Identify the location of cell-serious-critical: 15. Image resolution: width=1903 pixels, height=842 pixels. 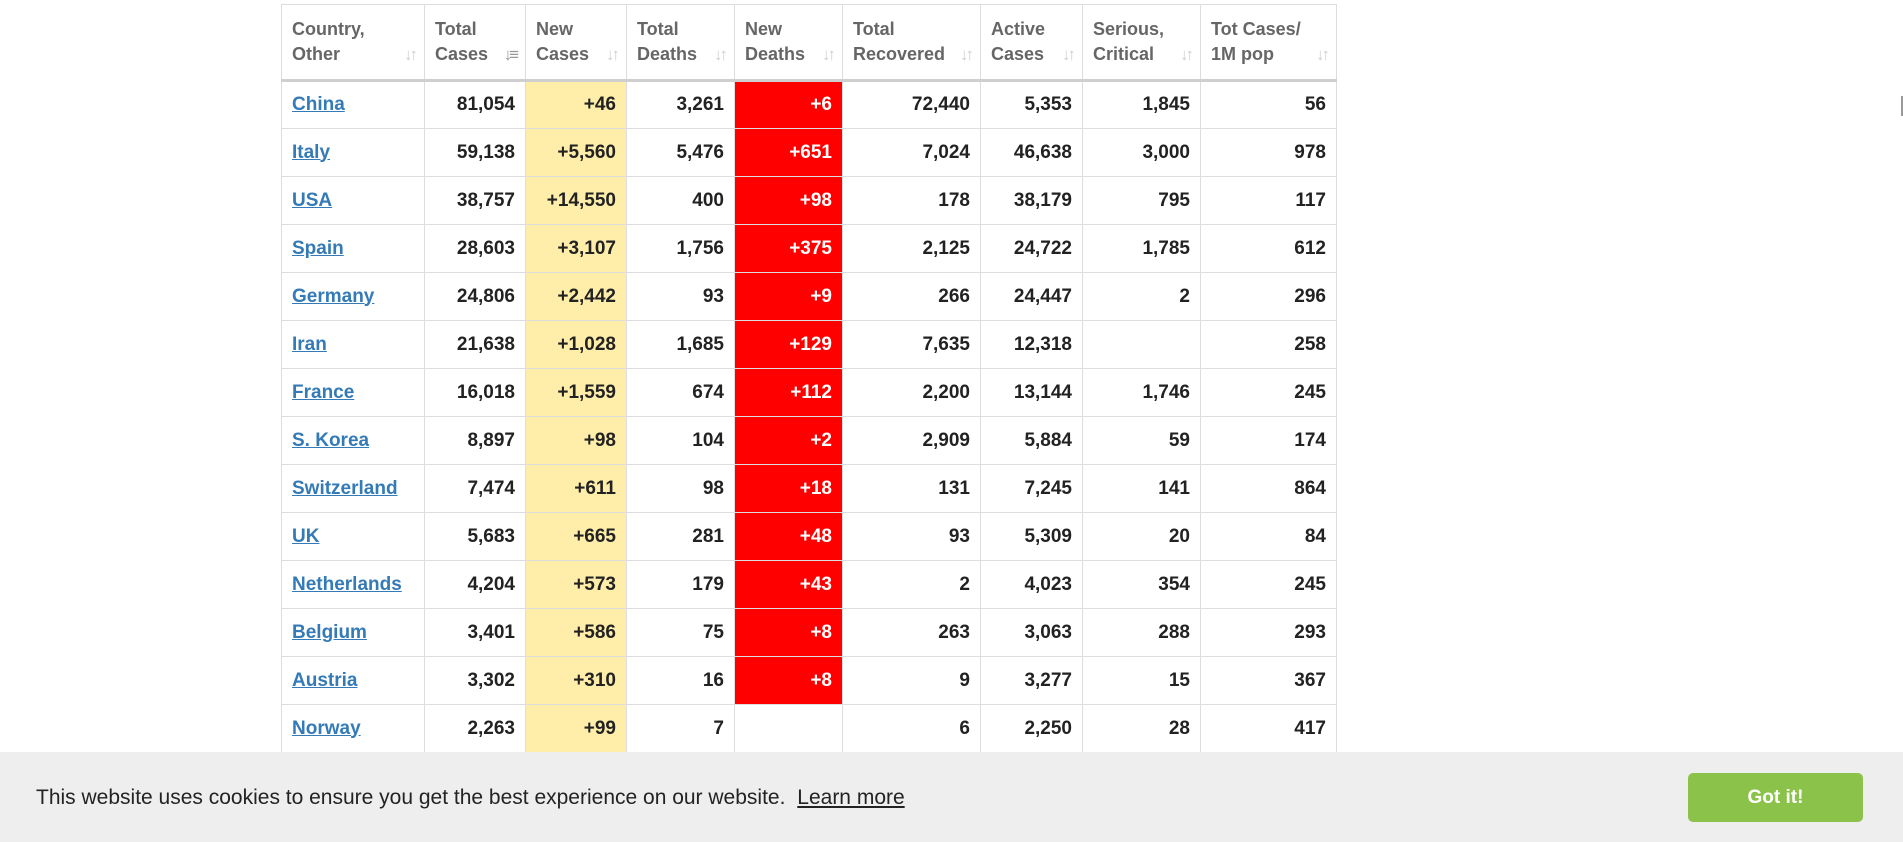
(1141, 680).